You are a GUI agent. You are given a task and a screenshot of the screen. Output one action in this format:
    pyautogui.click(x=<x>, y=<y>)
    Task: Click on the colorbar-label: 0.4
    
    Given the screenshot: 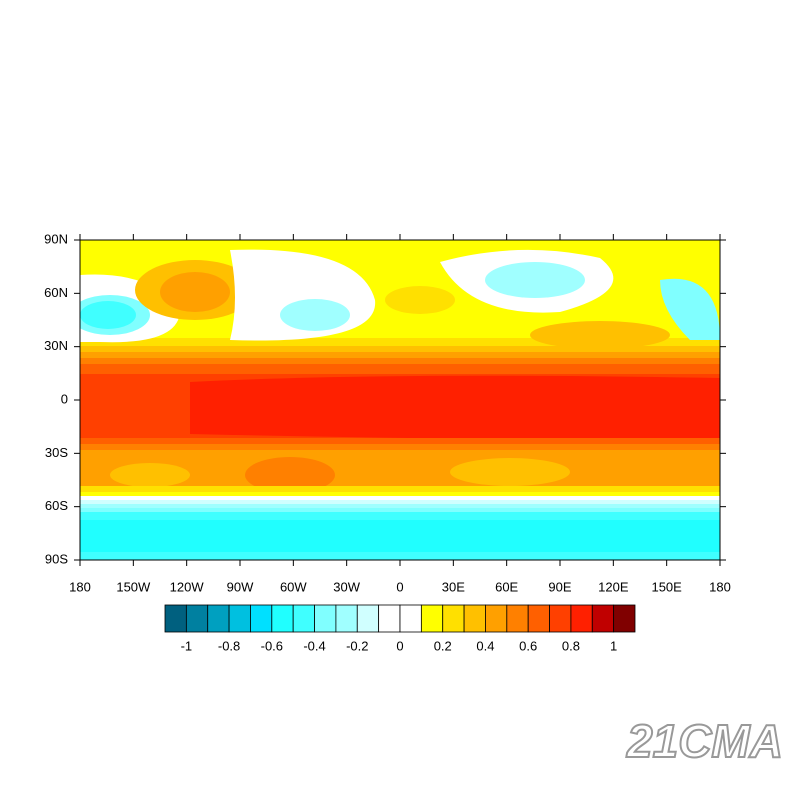 What is the action you would take?
    pyautogui.click(x=485, y=645)
    